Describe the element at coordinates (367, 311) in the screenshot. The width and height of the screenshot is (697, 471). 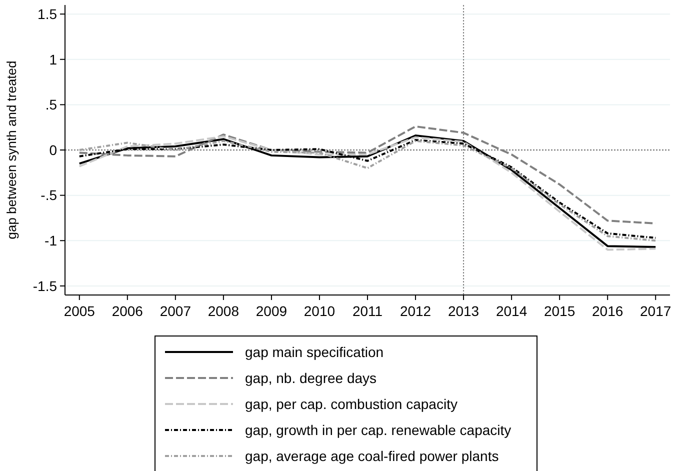
I see `x-tick-label: 2011` at that location.